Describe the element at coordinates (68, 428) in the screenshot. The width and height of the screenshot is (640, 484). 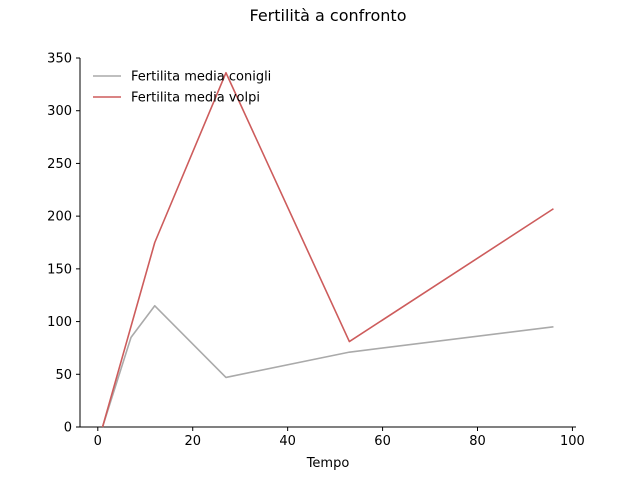
I see `y-tick-label: 0` at that location.